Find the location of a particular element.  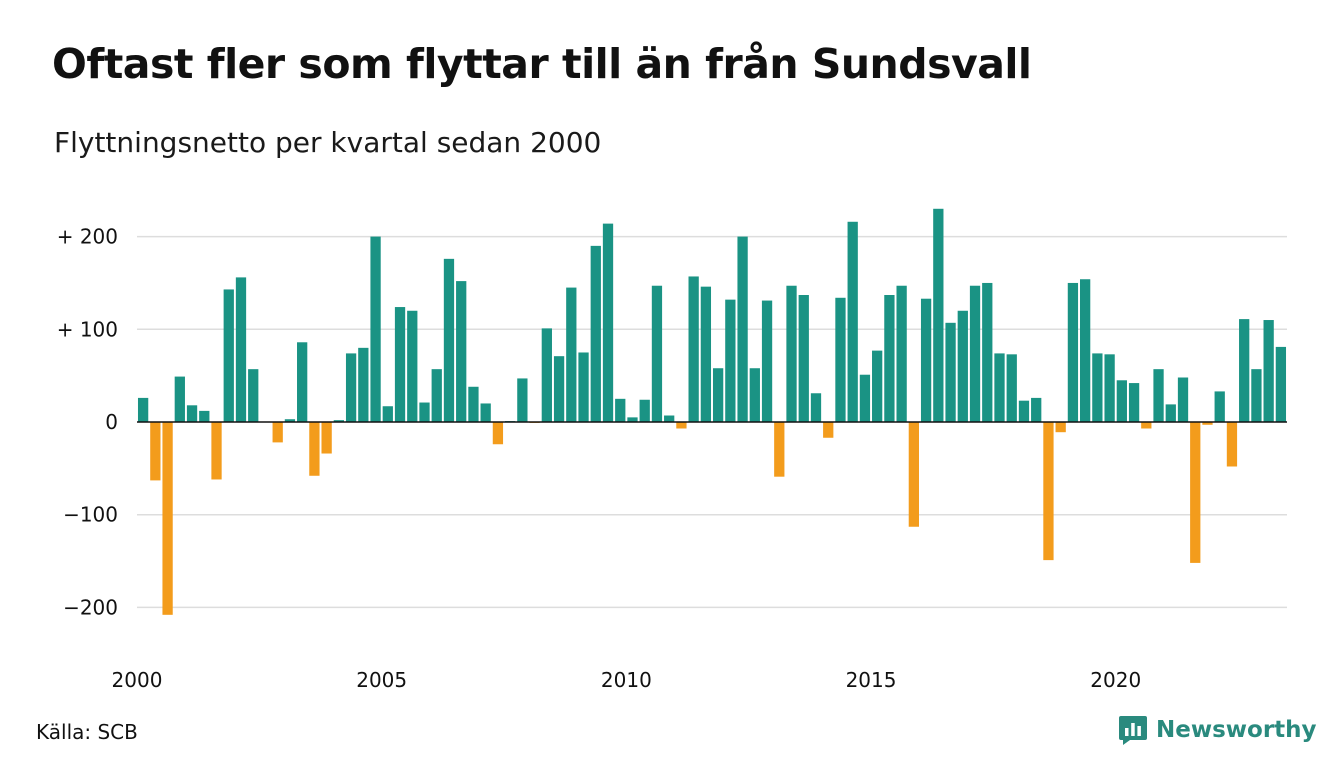

brand-logo: Newsworthy is located at coordinates (1217, 730).